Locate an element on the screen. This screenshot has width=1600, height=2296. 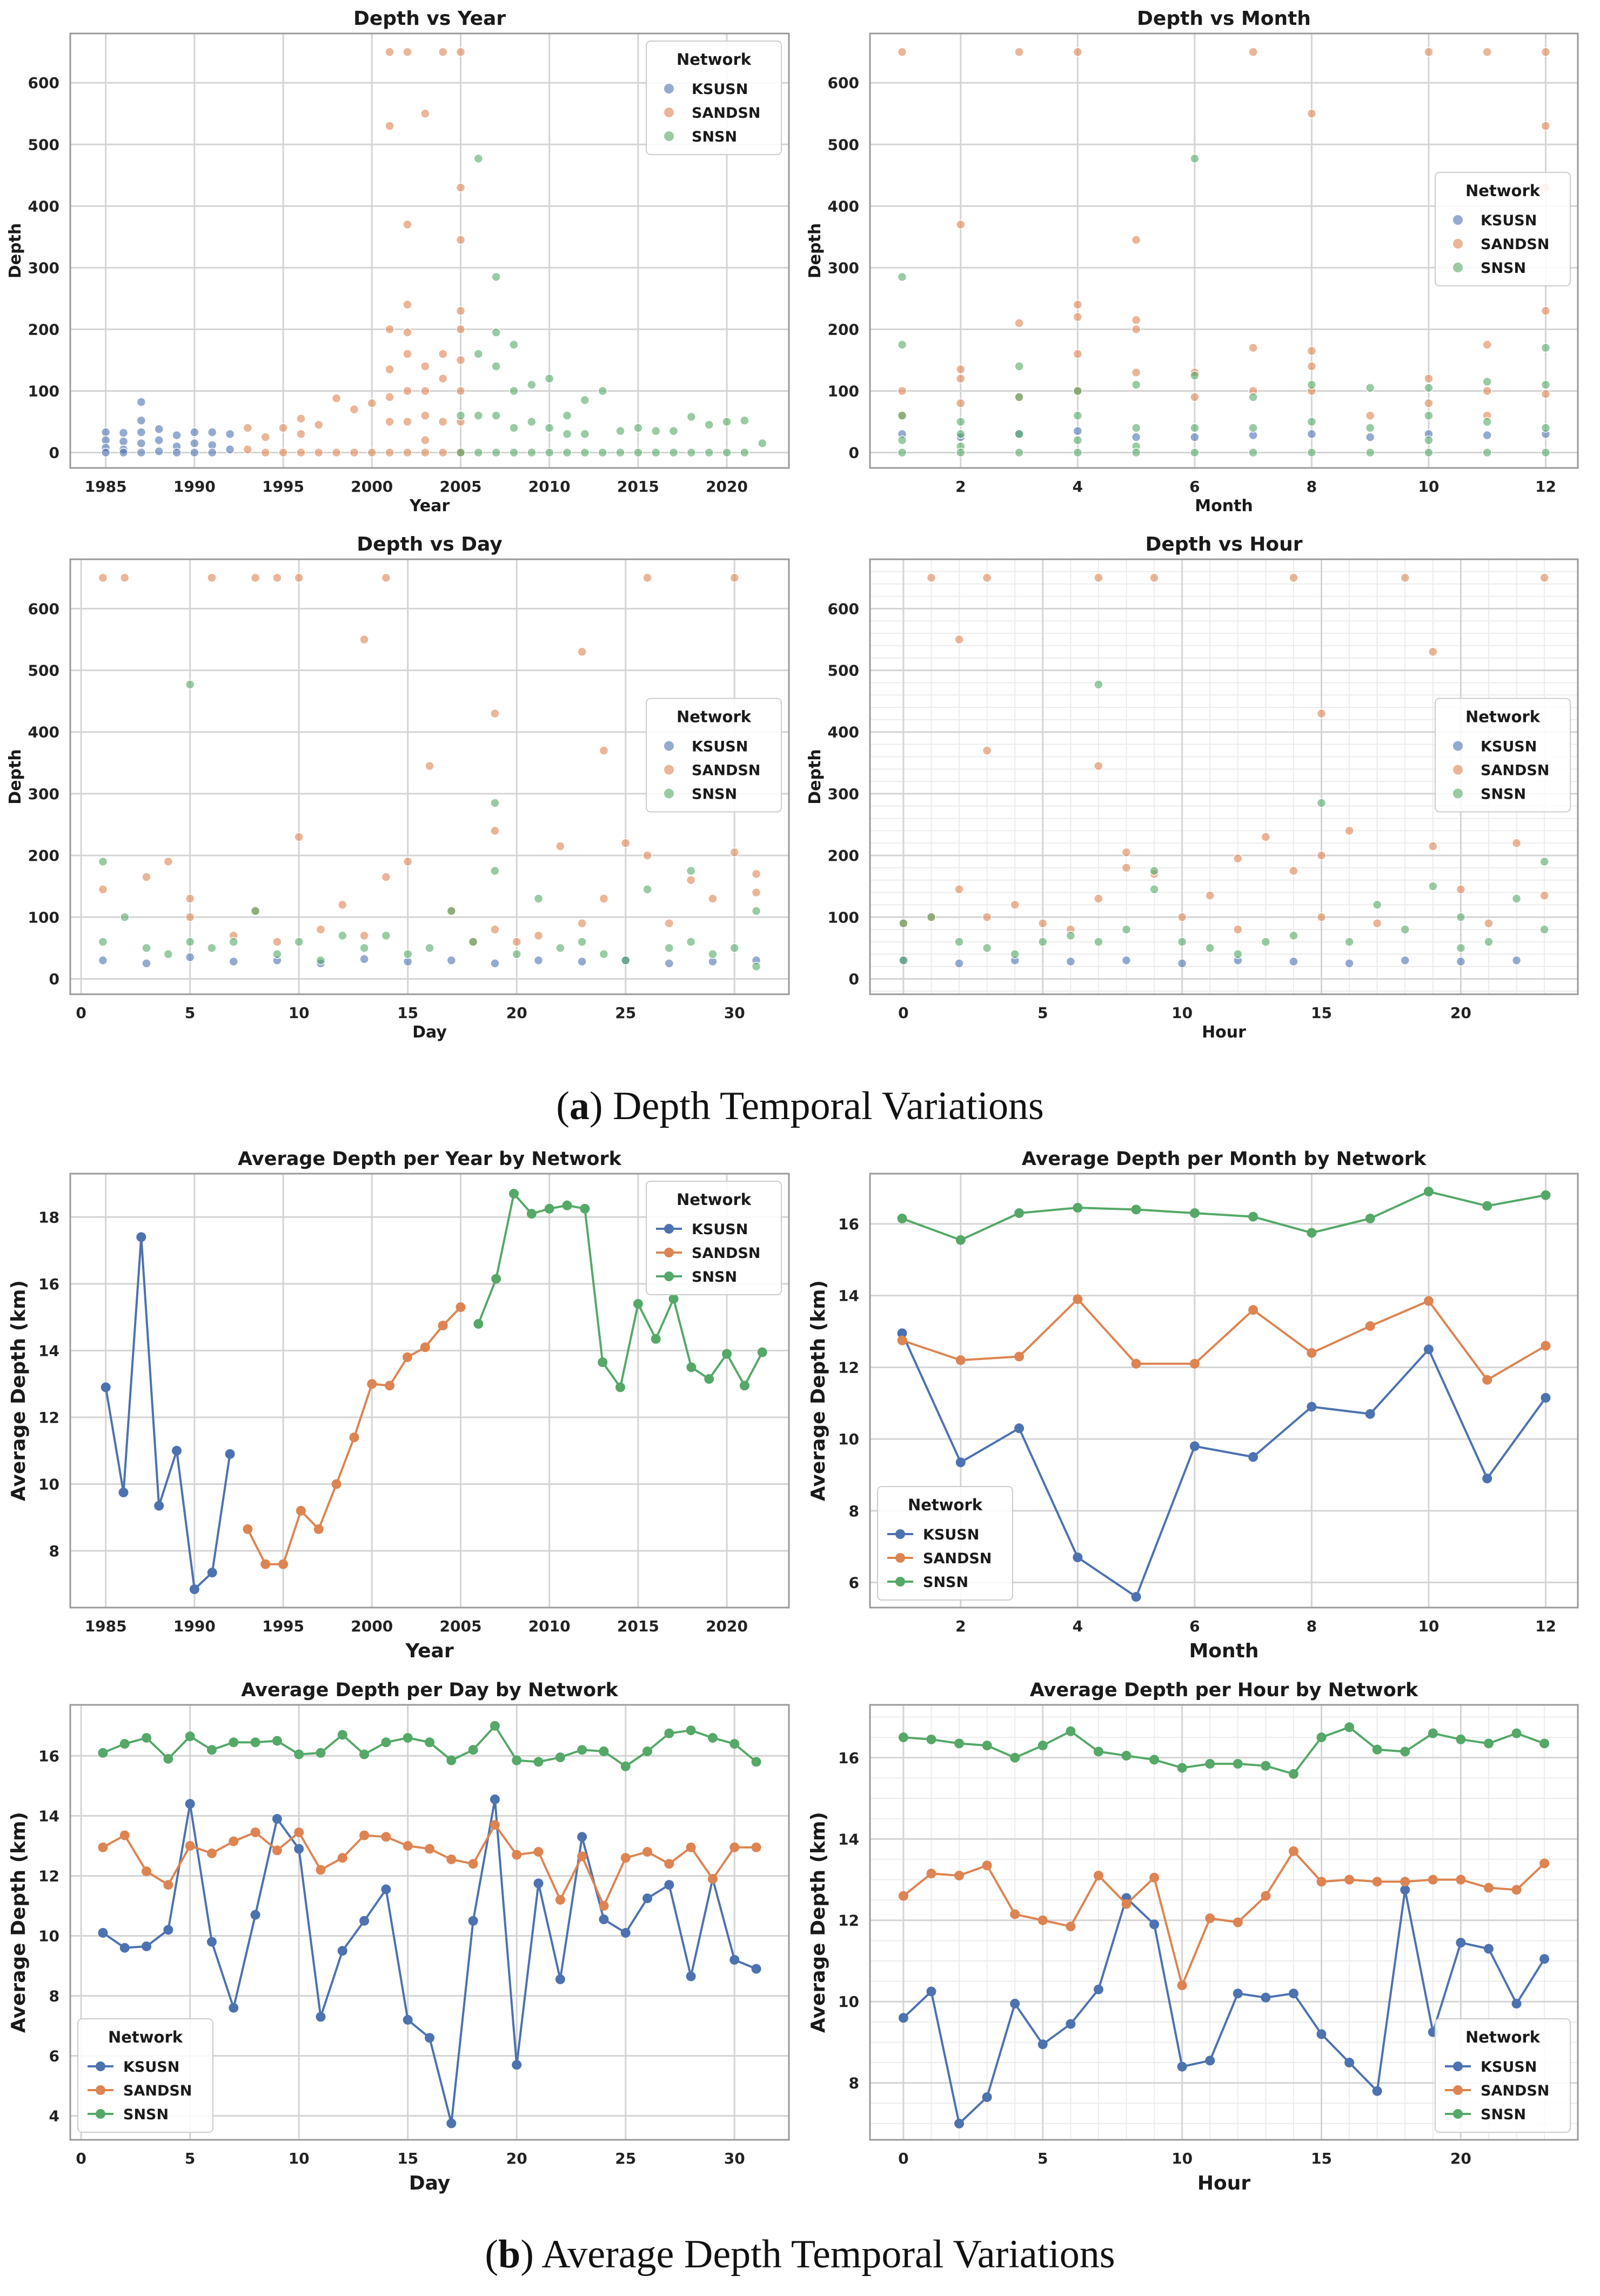
legend-label: SANDSN is located at coordinates (958, 1558).